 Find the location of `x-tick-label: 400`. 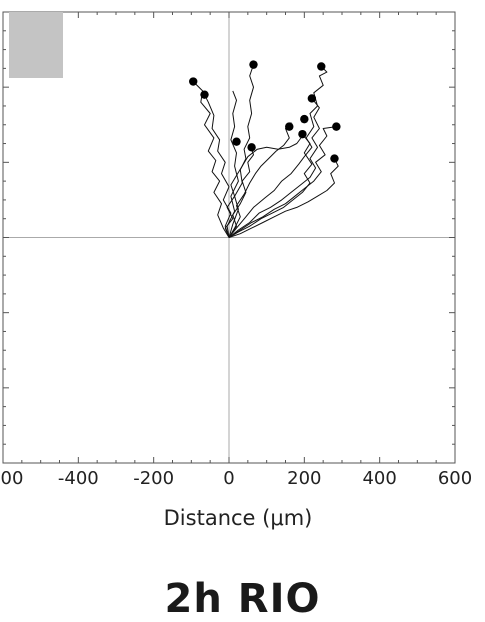

x-tick-label: 400 is located at coordinates (379, 478).